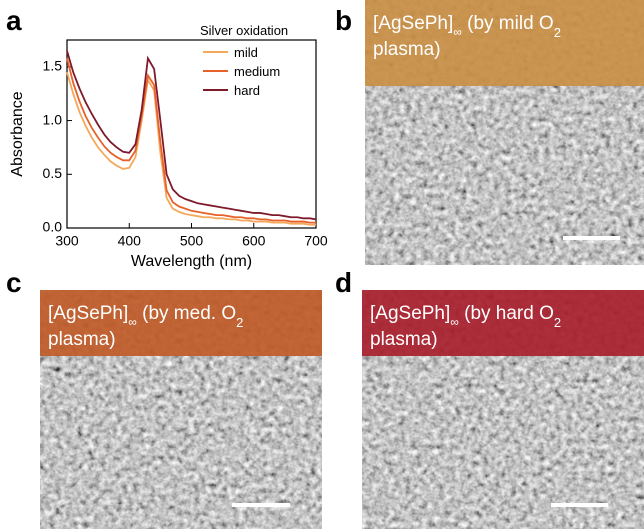 The width and height of the screenshot is (644, 529). Describe the element at coordinates (191, 261) in the screenshot. I see `x-axis-label: Wavelength (nm)` at that location.